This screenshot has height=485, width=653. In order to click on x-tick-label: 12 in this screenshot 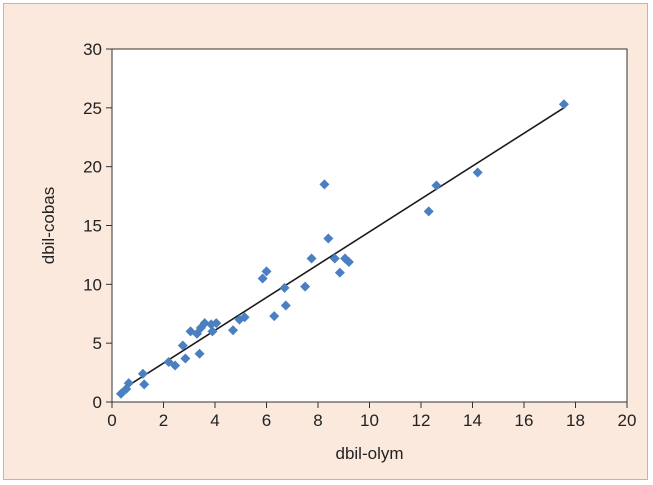, I will do `click(421, 420)`.